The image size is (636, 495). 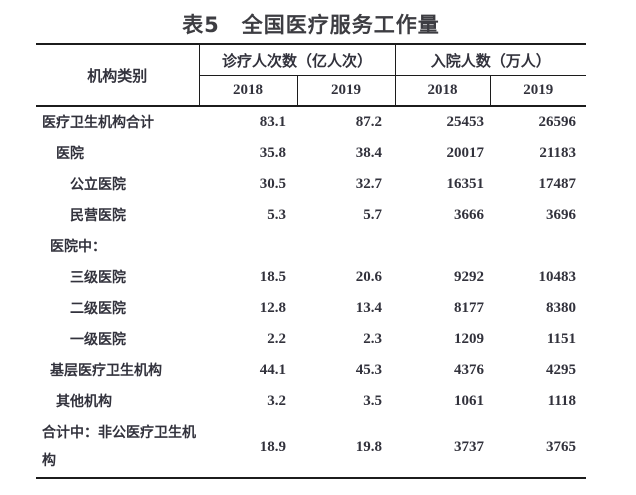 What do you see at coordinates (311, 339) in the screenshot?
I see `table-row: 一级医院 2.2 2.3 1209 1151` at bounding box center [311, 339].